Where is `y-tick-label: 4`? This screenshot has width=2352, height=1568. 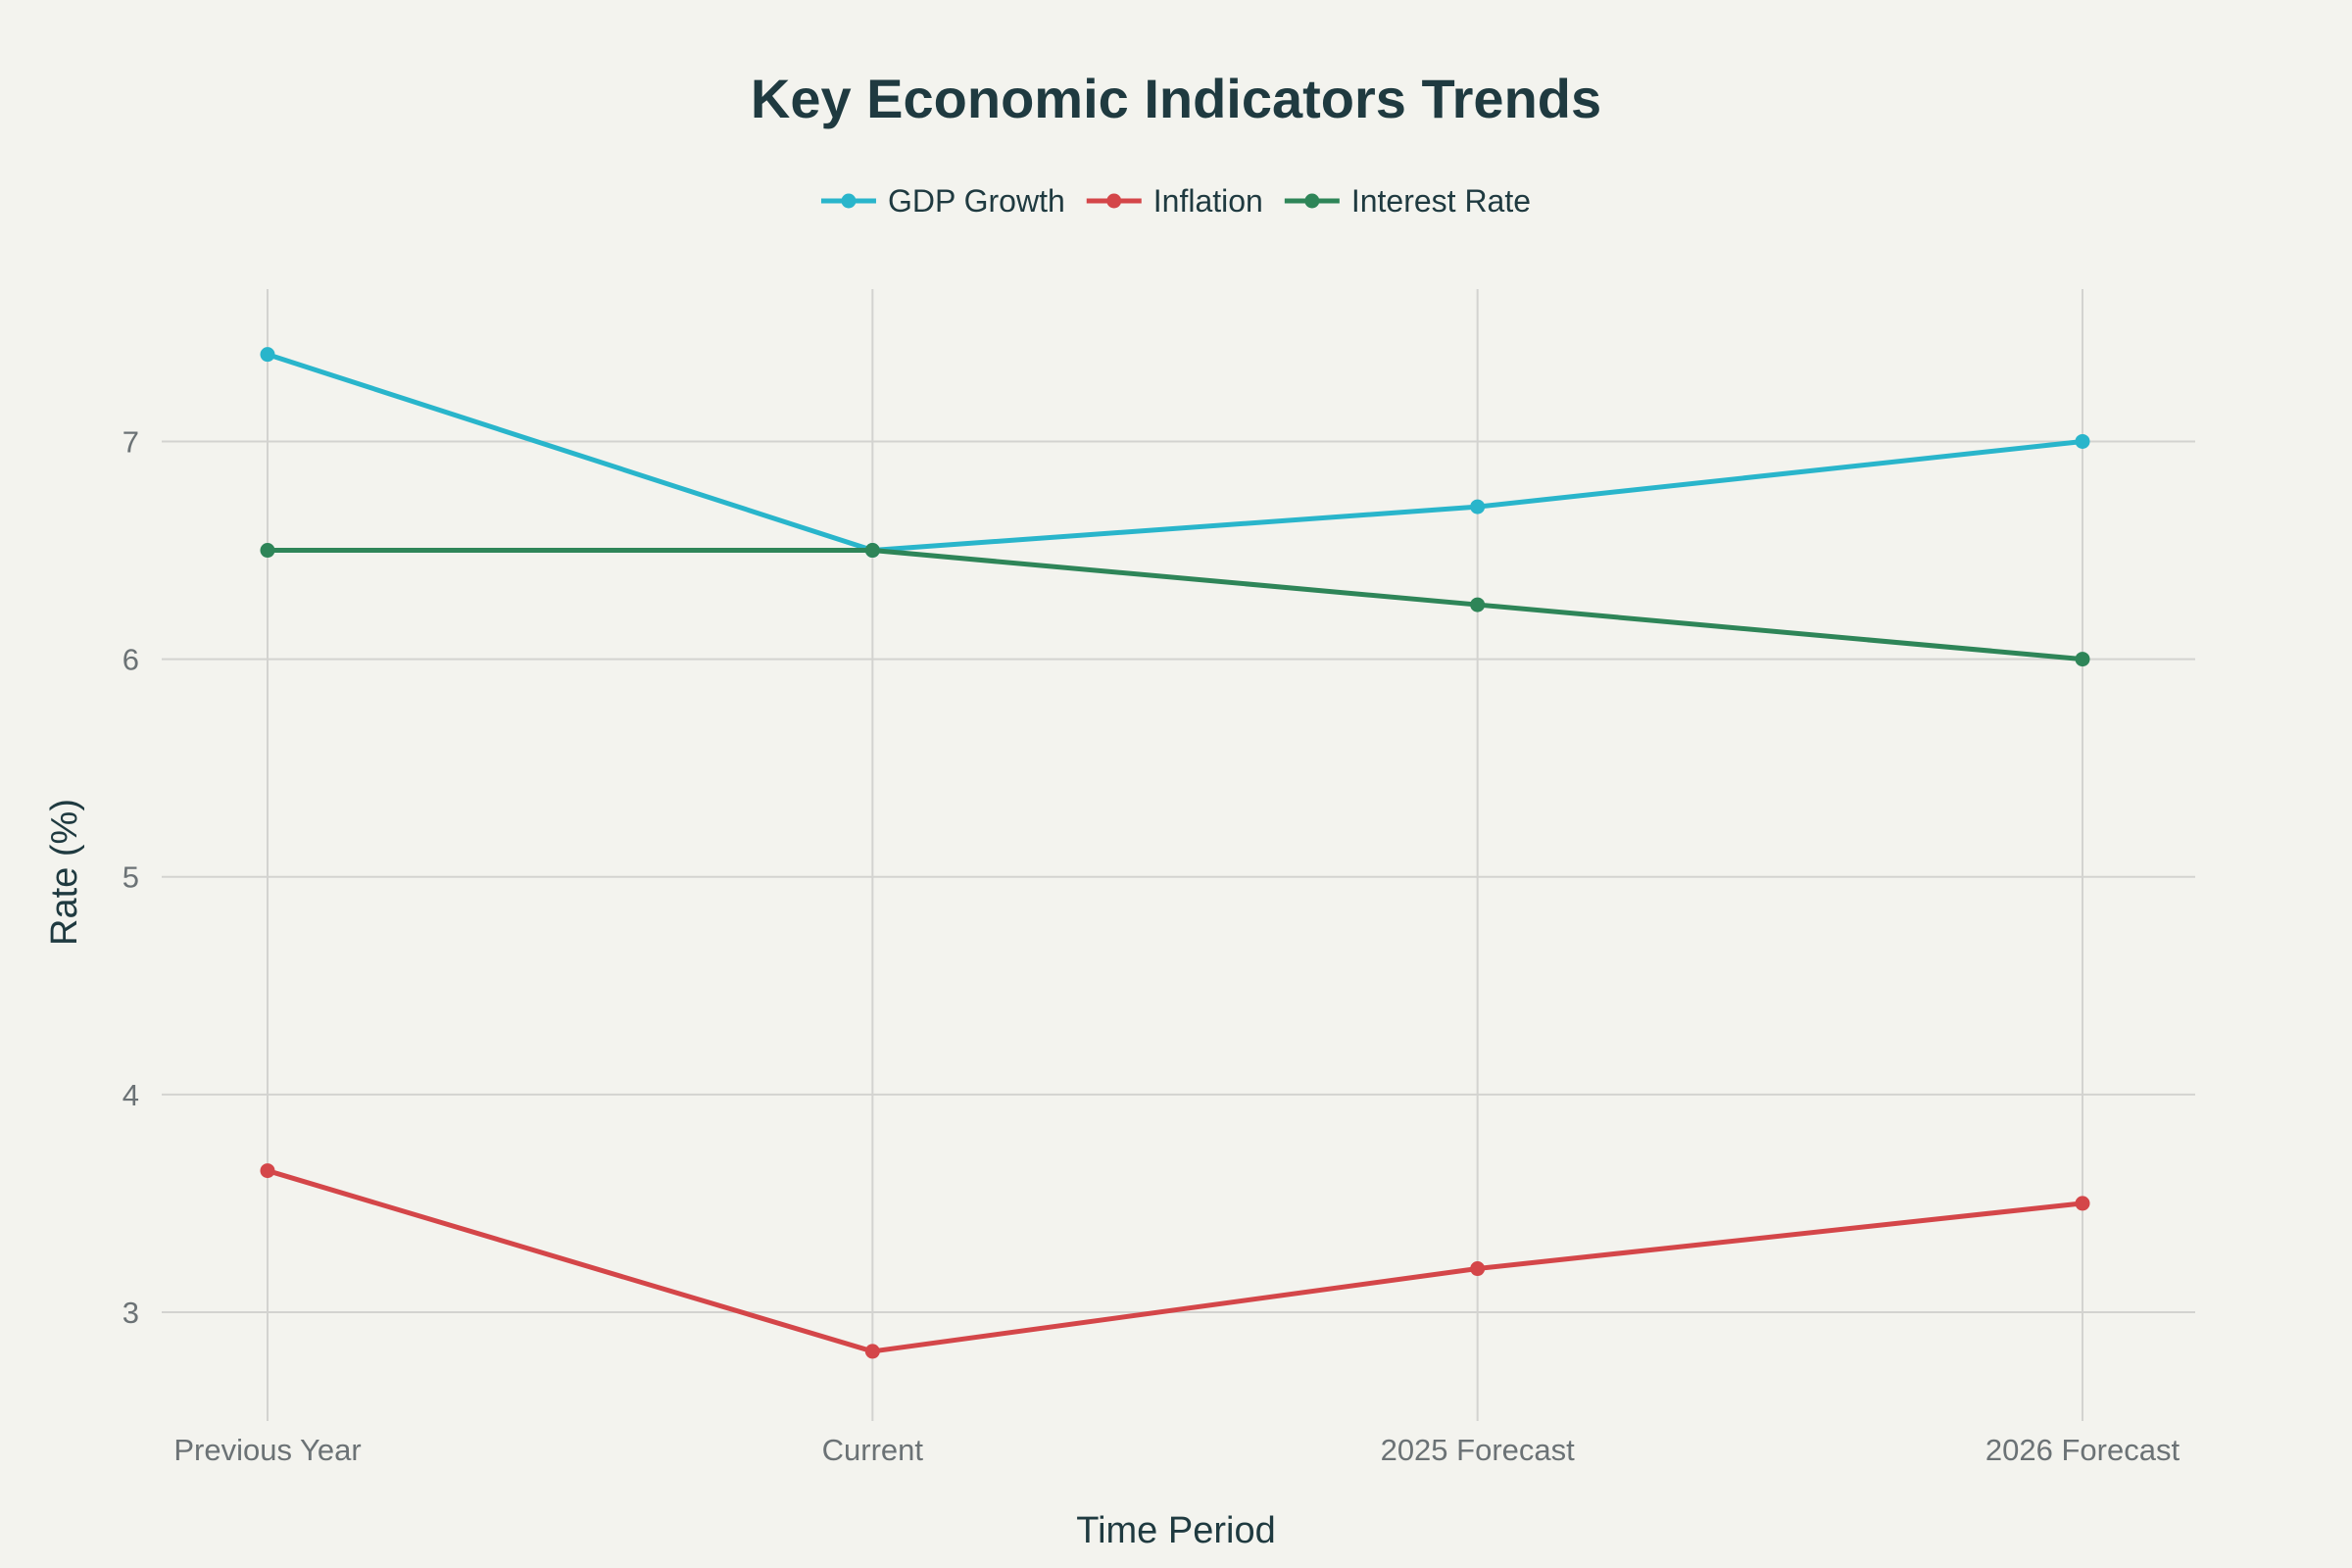
y-tick-label: 4 is located at coordinates (130, 1095).